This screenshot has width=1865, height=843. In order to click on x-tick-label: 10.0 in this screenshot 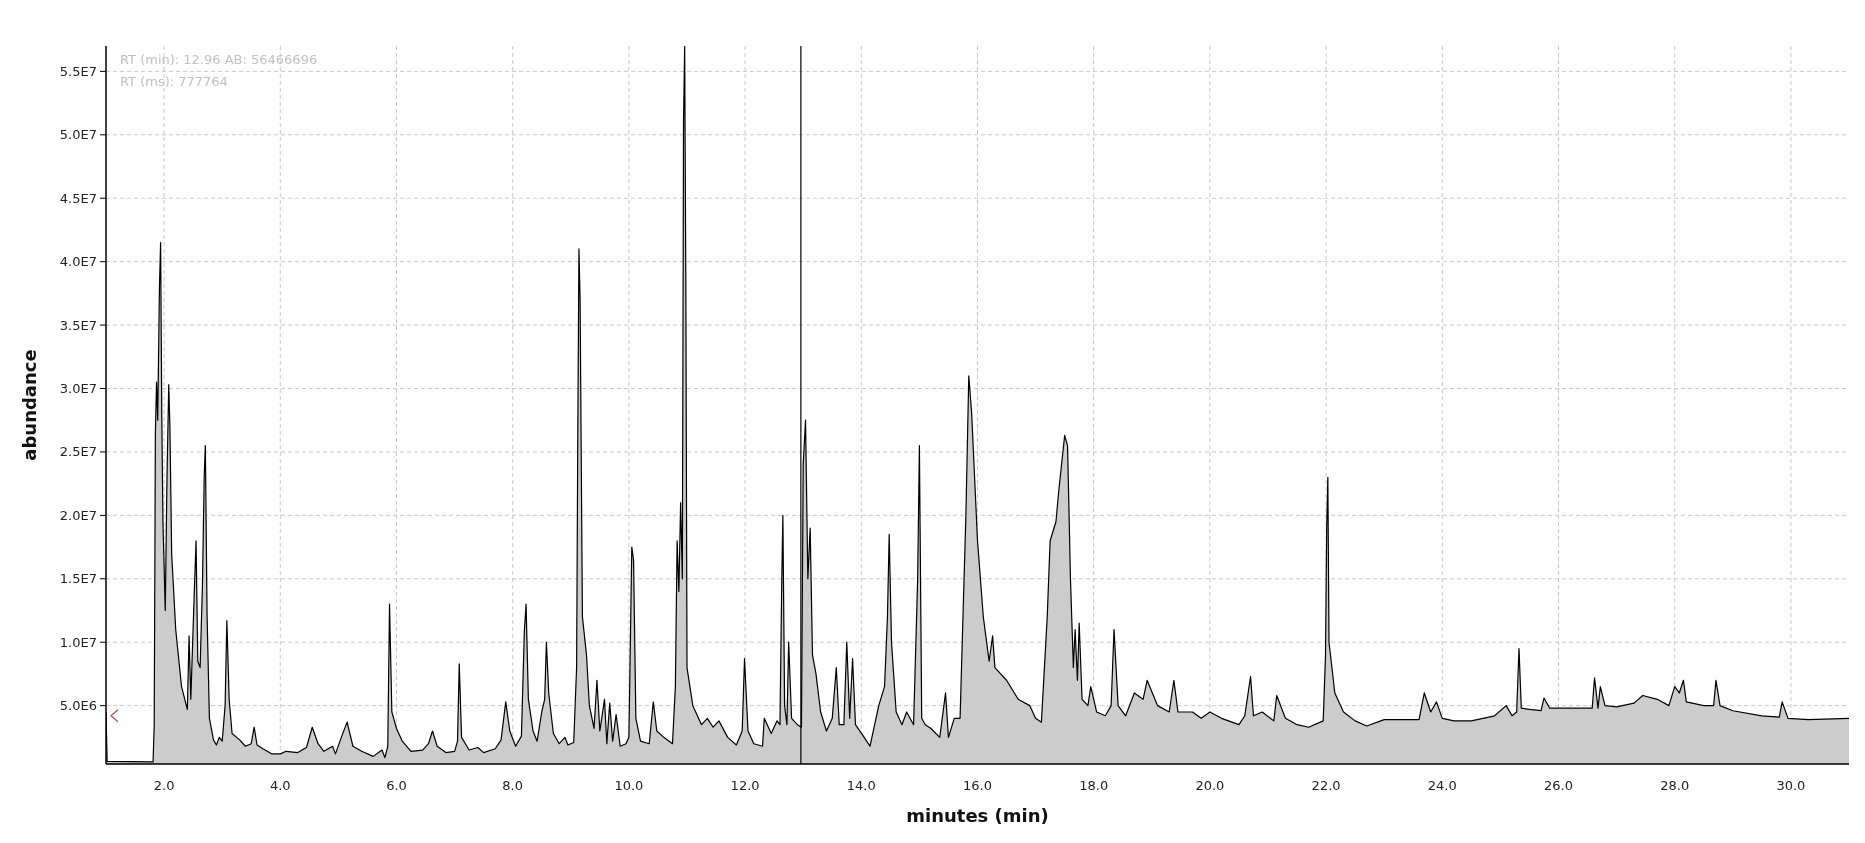, I will do `click(629, 785)`.